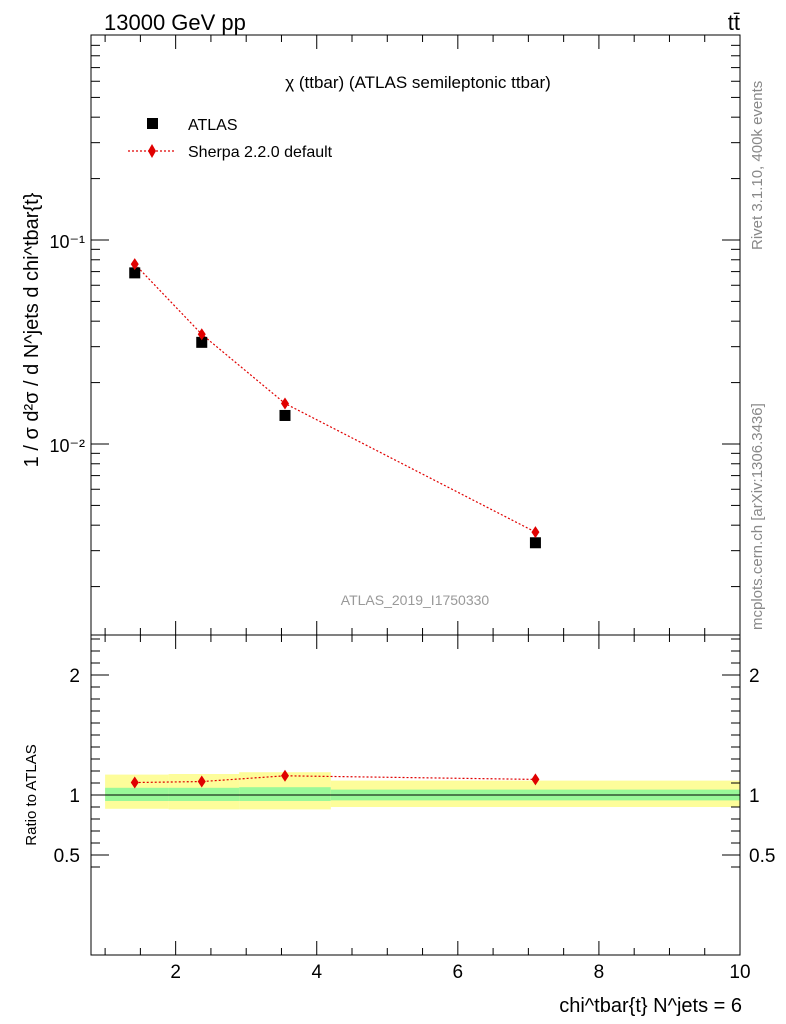  Describe the element at coordinates (762, 856) in the screenshot. I see `ratio-y-tick-label-right: 0.5` at that location.